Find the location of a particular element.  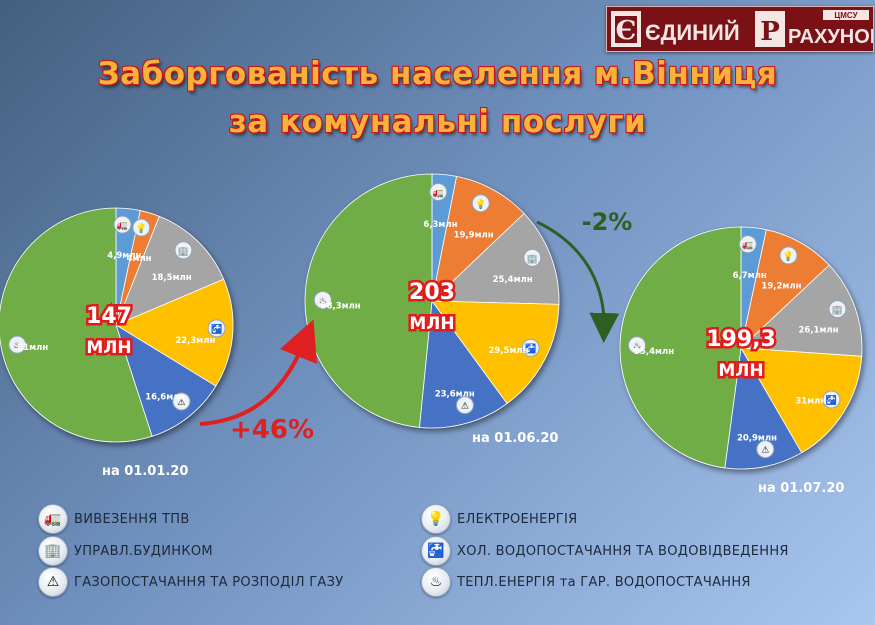

chart-date-label: на 01.06.20 is located at coordinates (515, 438).